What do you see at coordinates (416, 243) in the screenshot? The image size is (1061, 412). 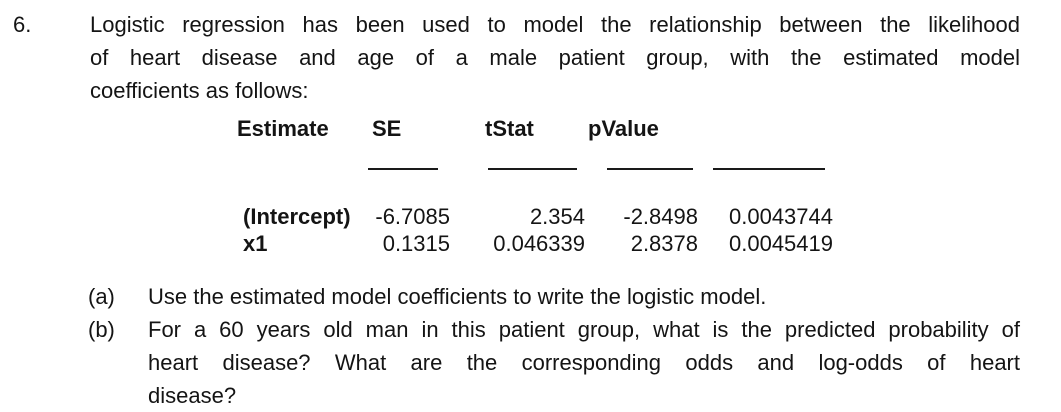 I see `cell-x1-estimate: 0.1315` at bounding box center [416, 243].